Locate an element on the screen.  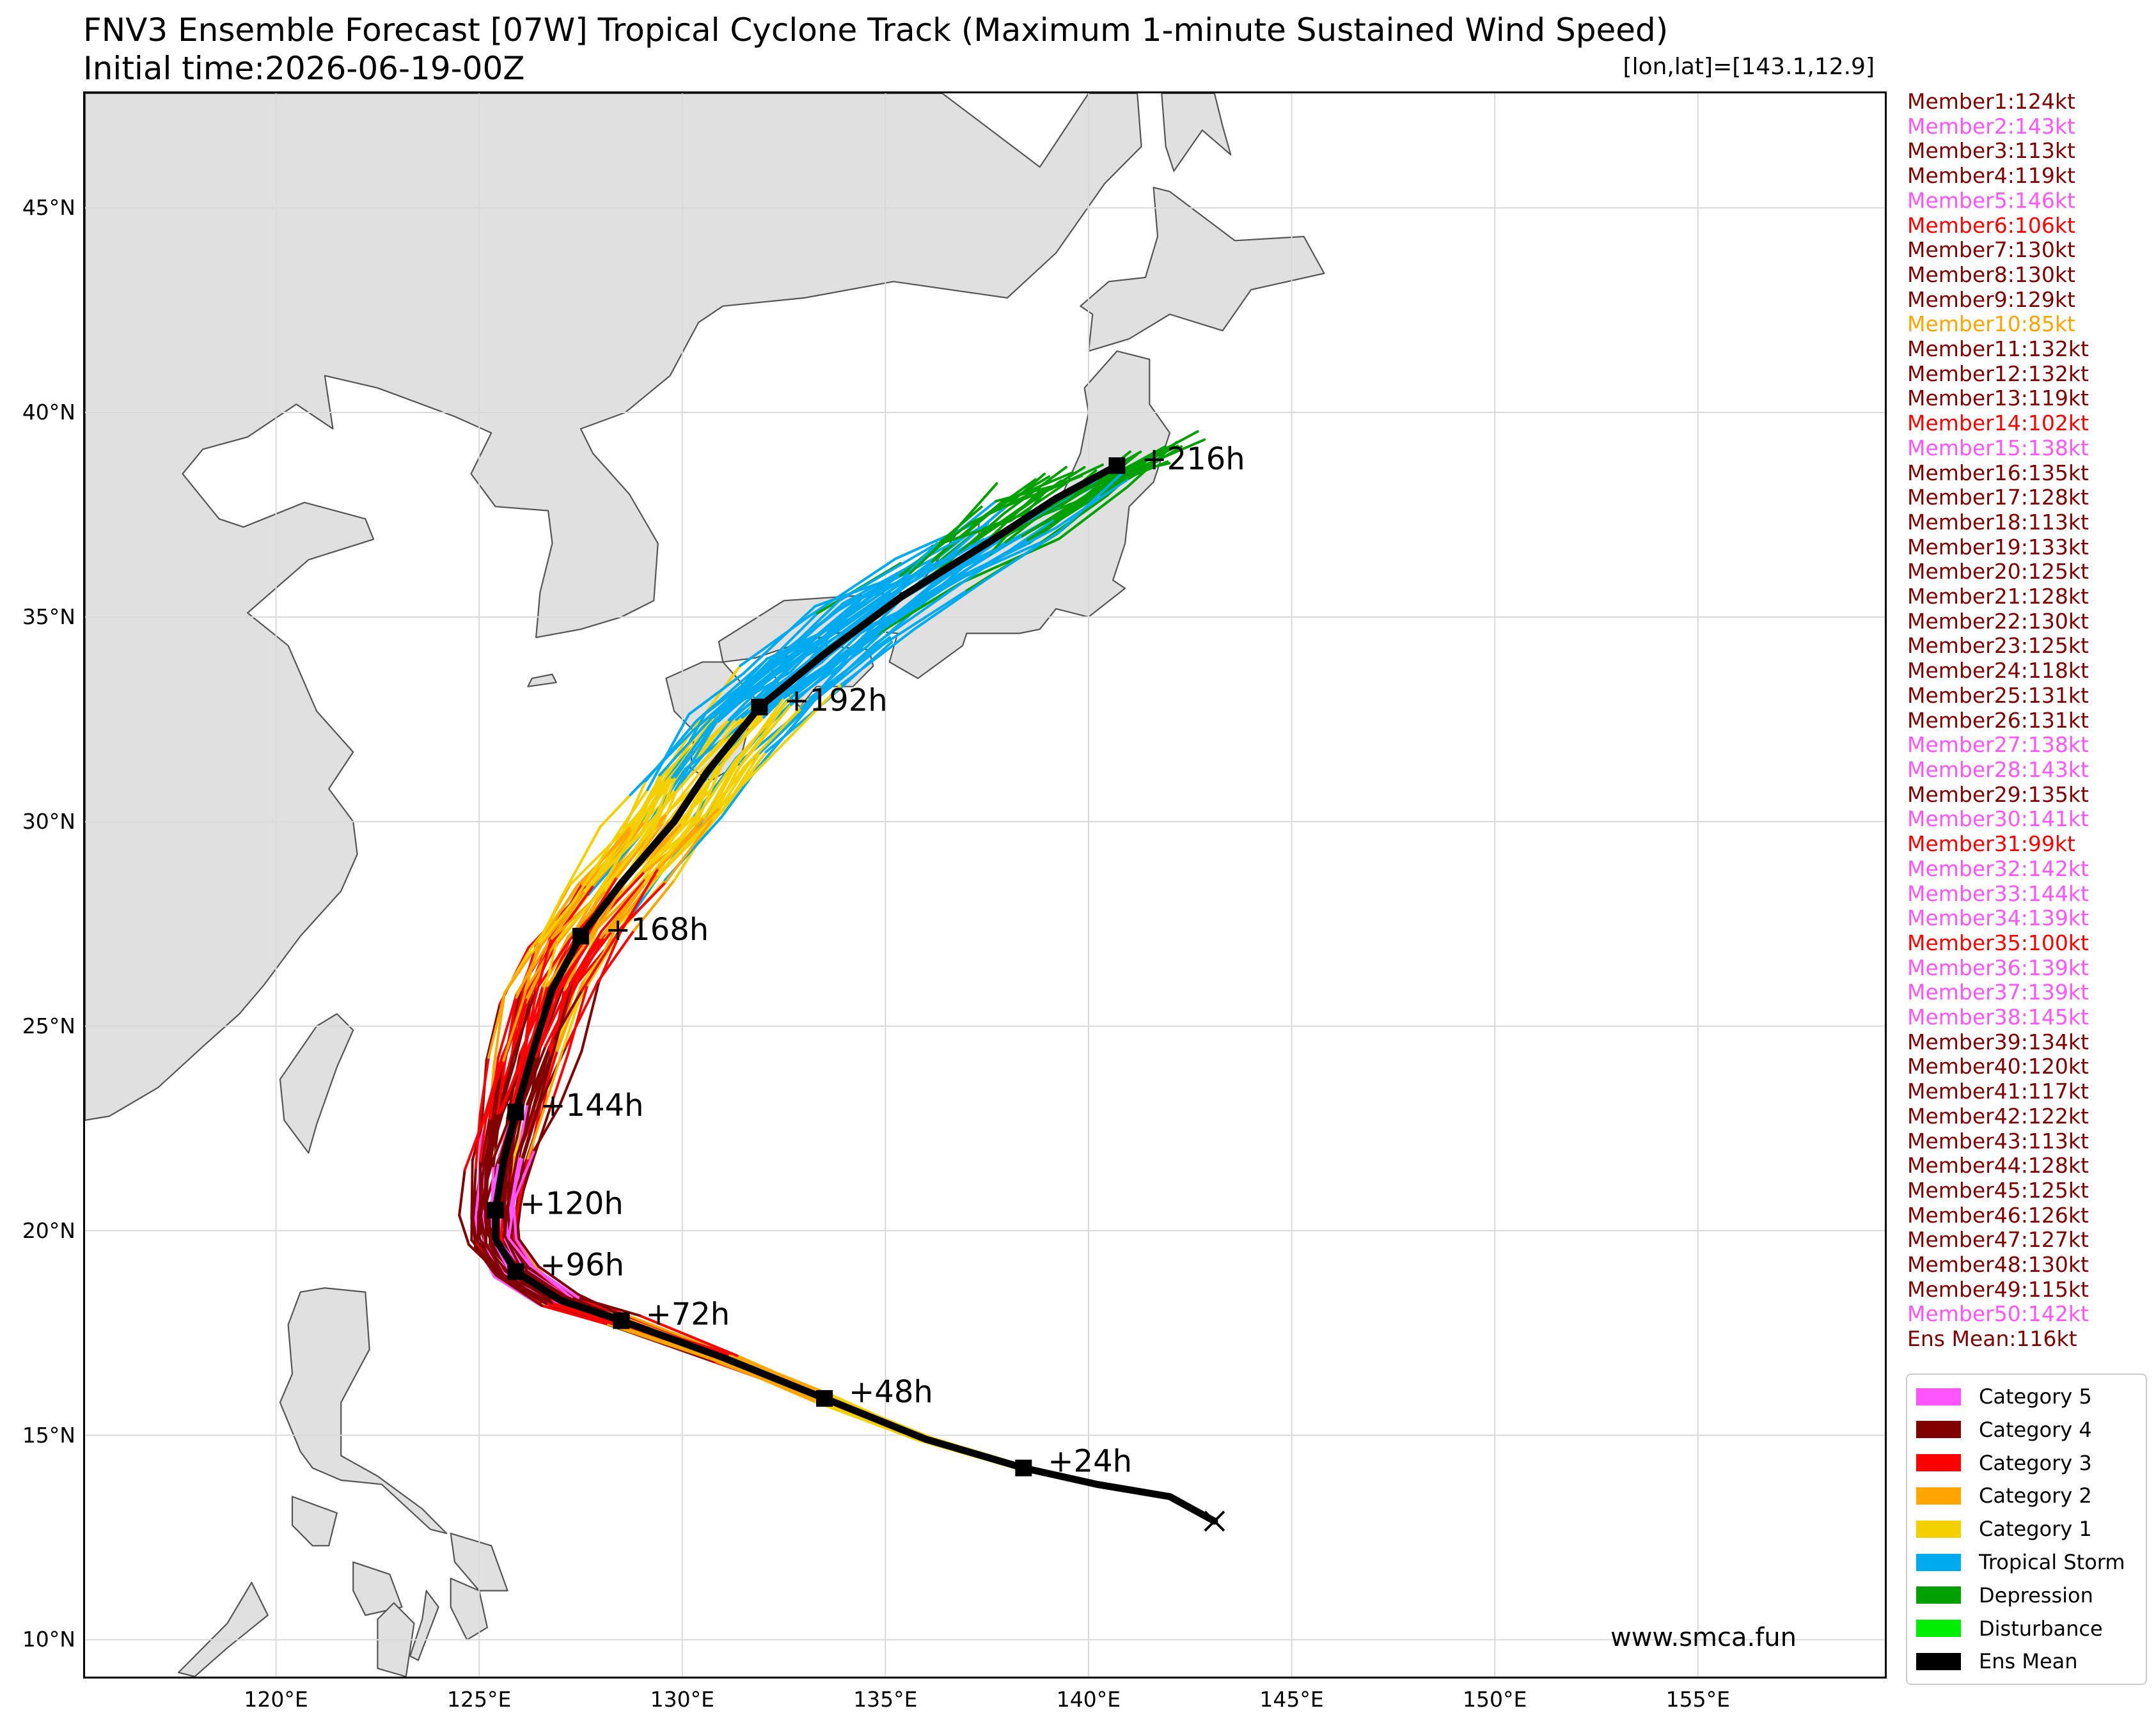
member-intensity-entry: Member14:102kt is located at coordinates (1998, 423).